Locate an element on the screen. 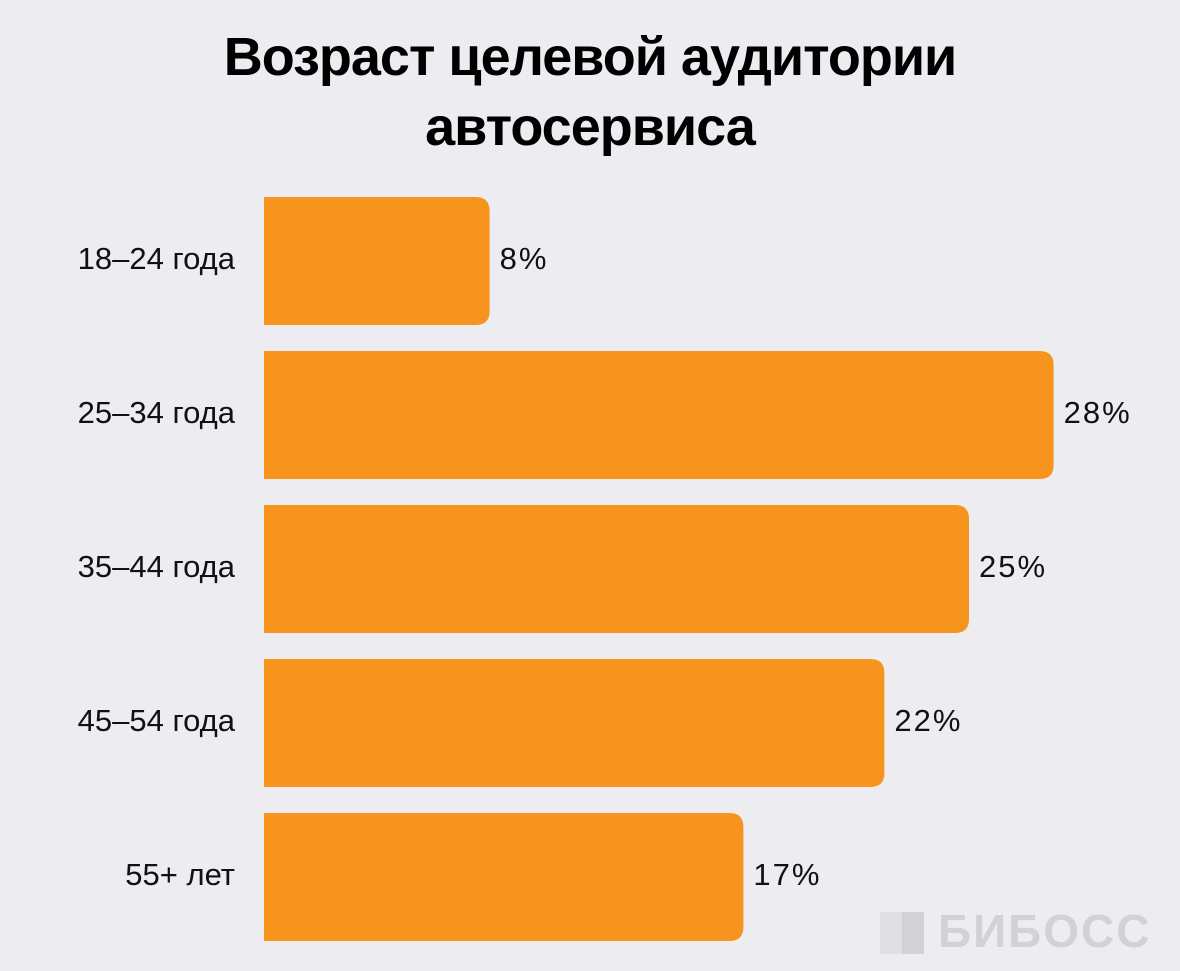  value-label: 17% is located at coordinates (787, 874).